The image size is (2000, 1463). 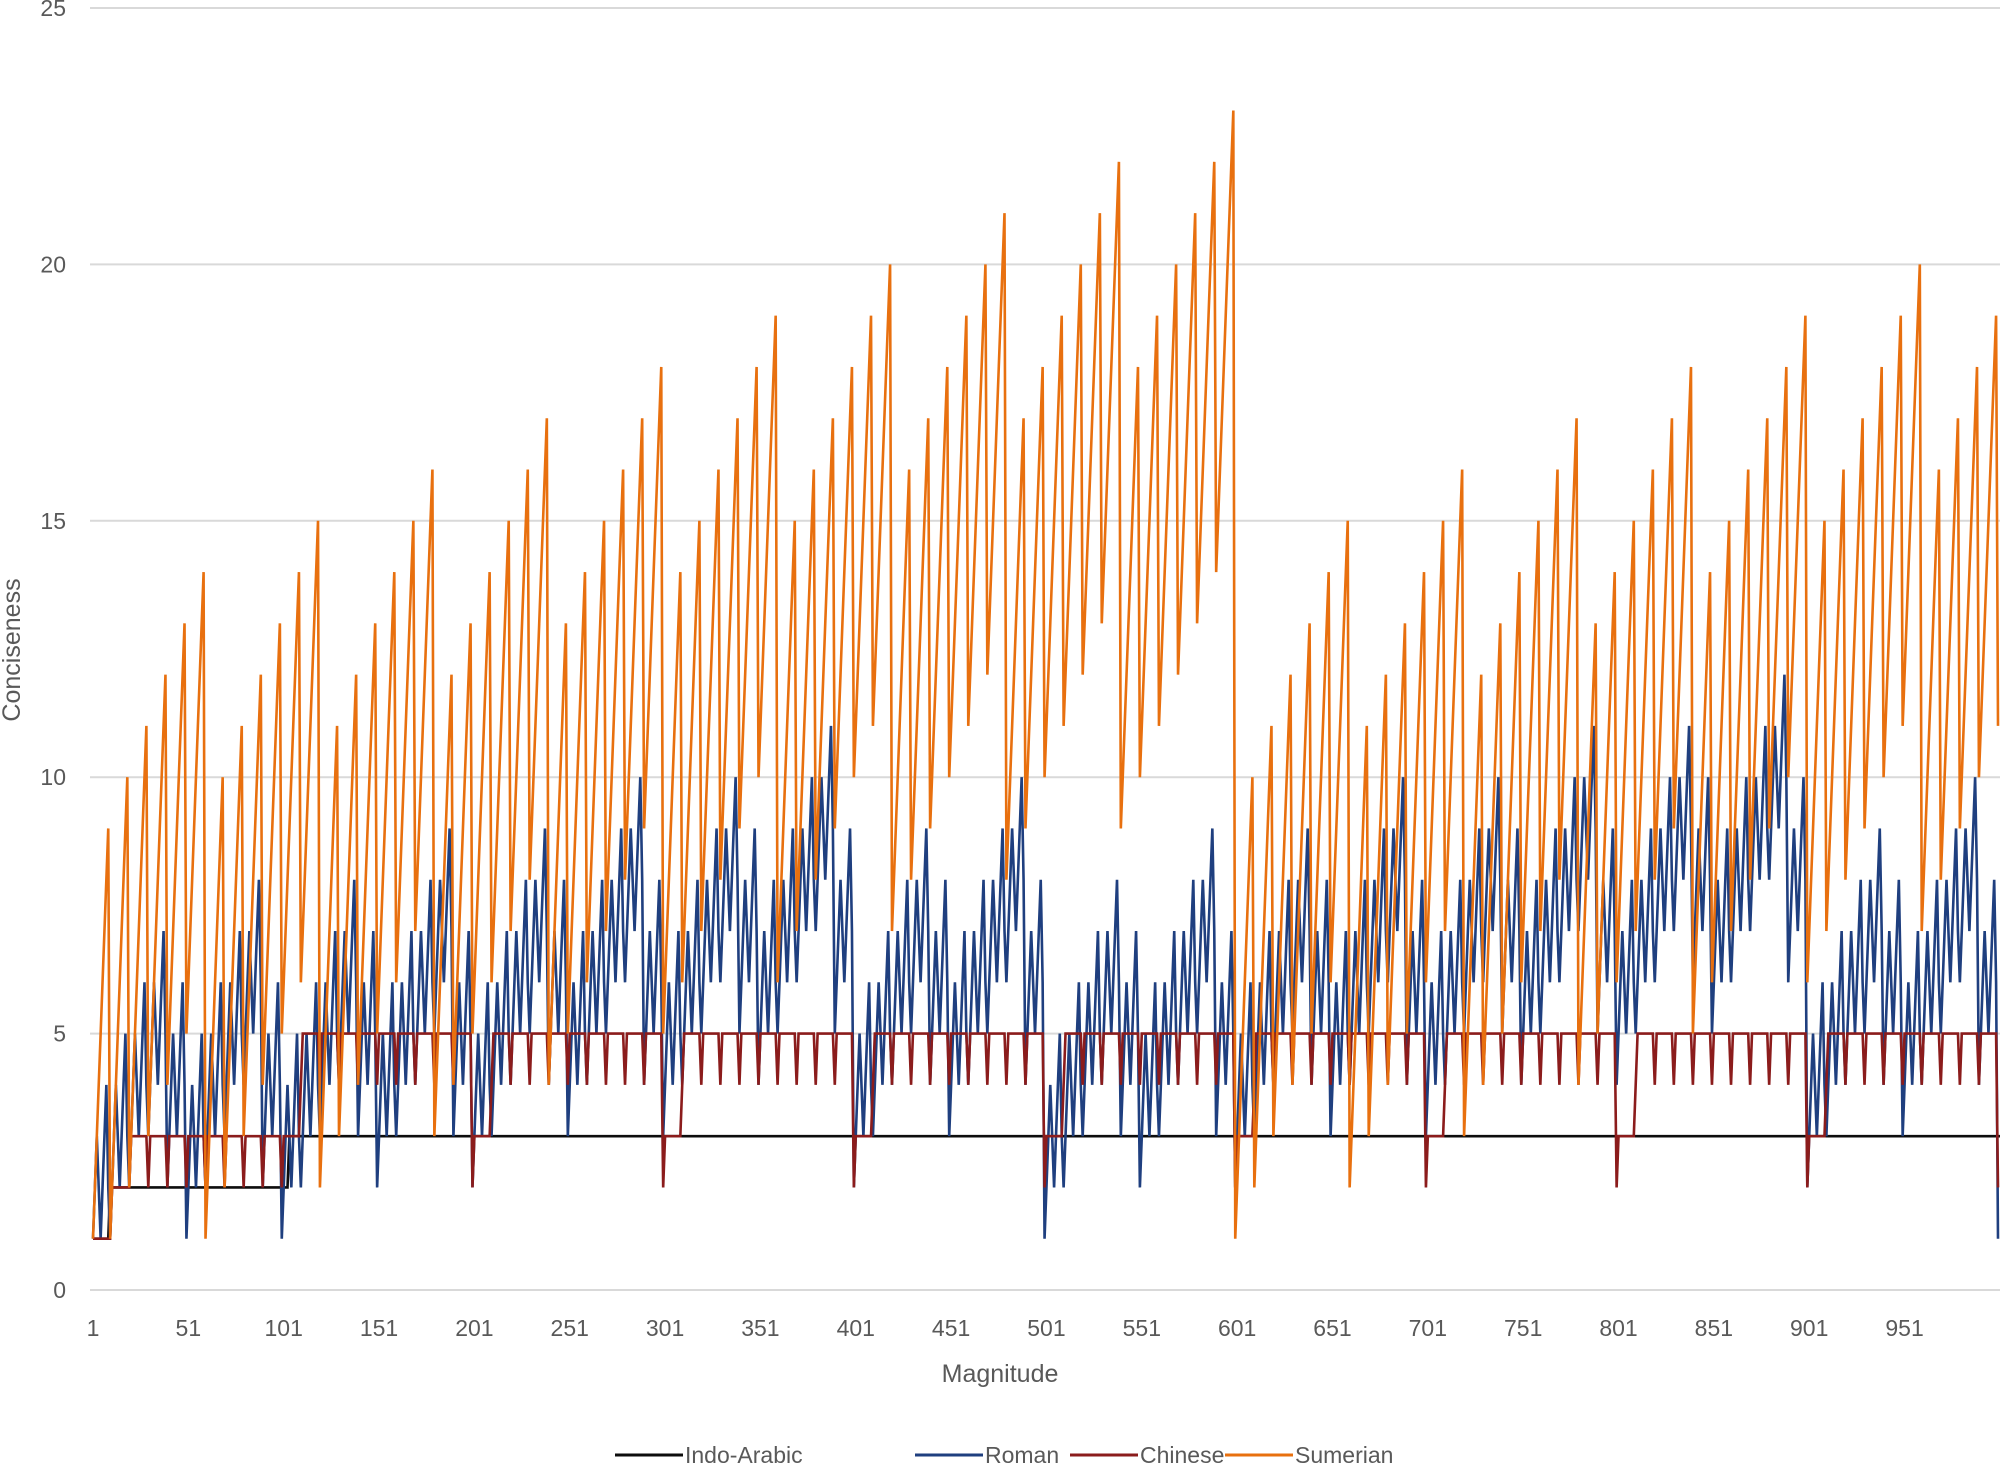 What do you see at coordinates (856, 1328) in the screenshot?
I see `x-tick-label: 401` at bounding box center [856, 1328].